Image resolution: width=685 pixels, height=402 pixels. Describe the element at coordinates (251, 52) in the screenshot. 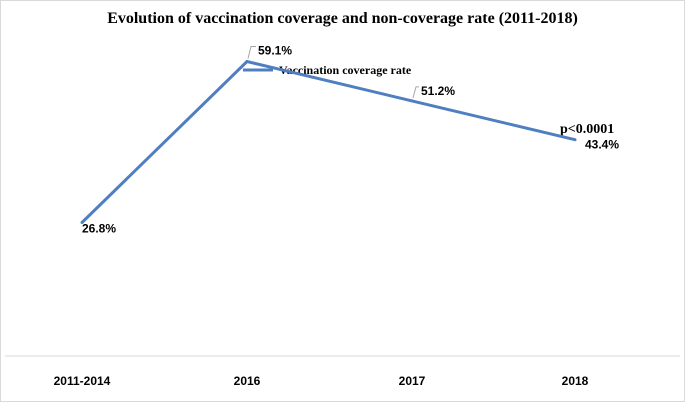

I see `label-leader-2016` at that location.